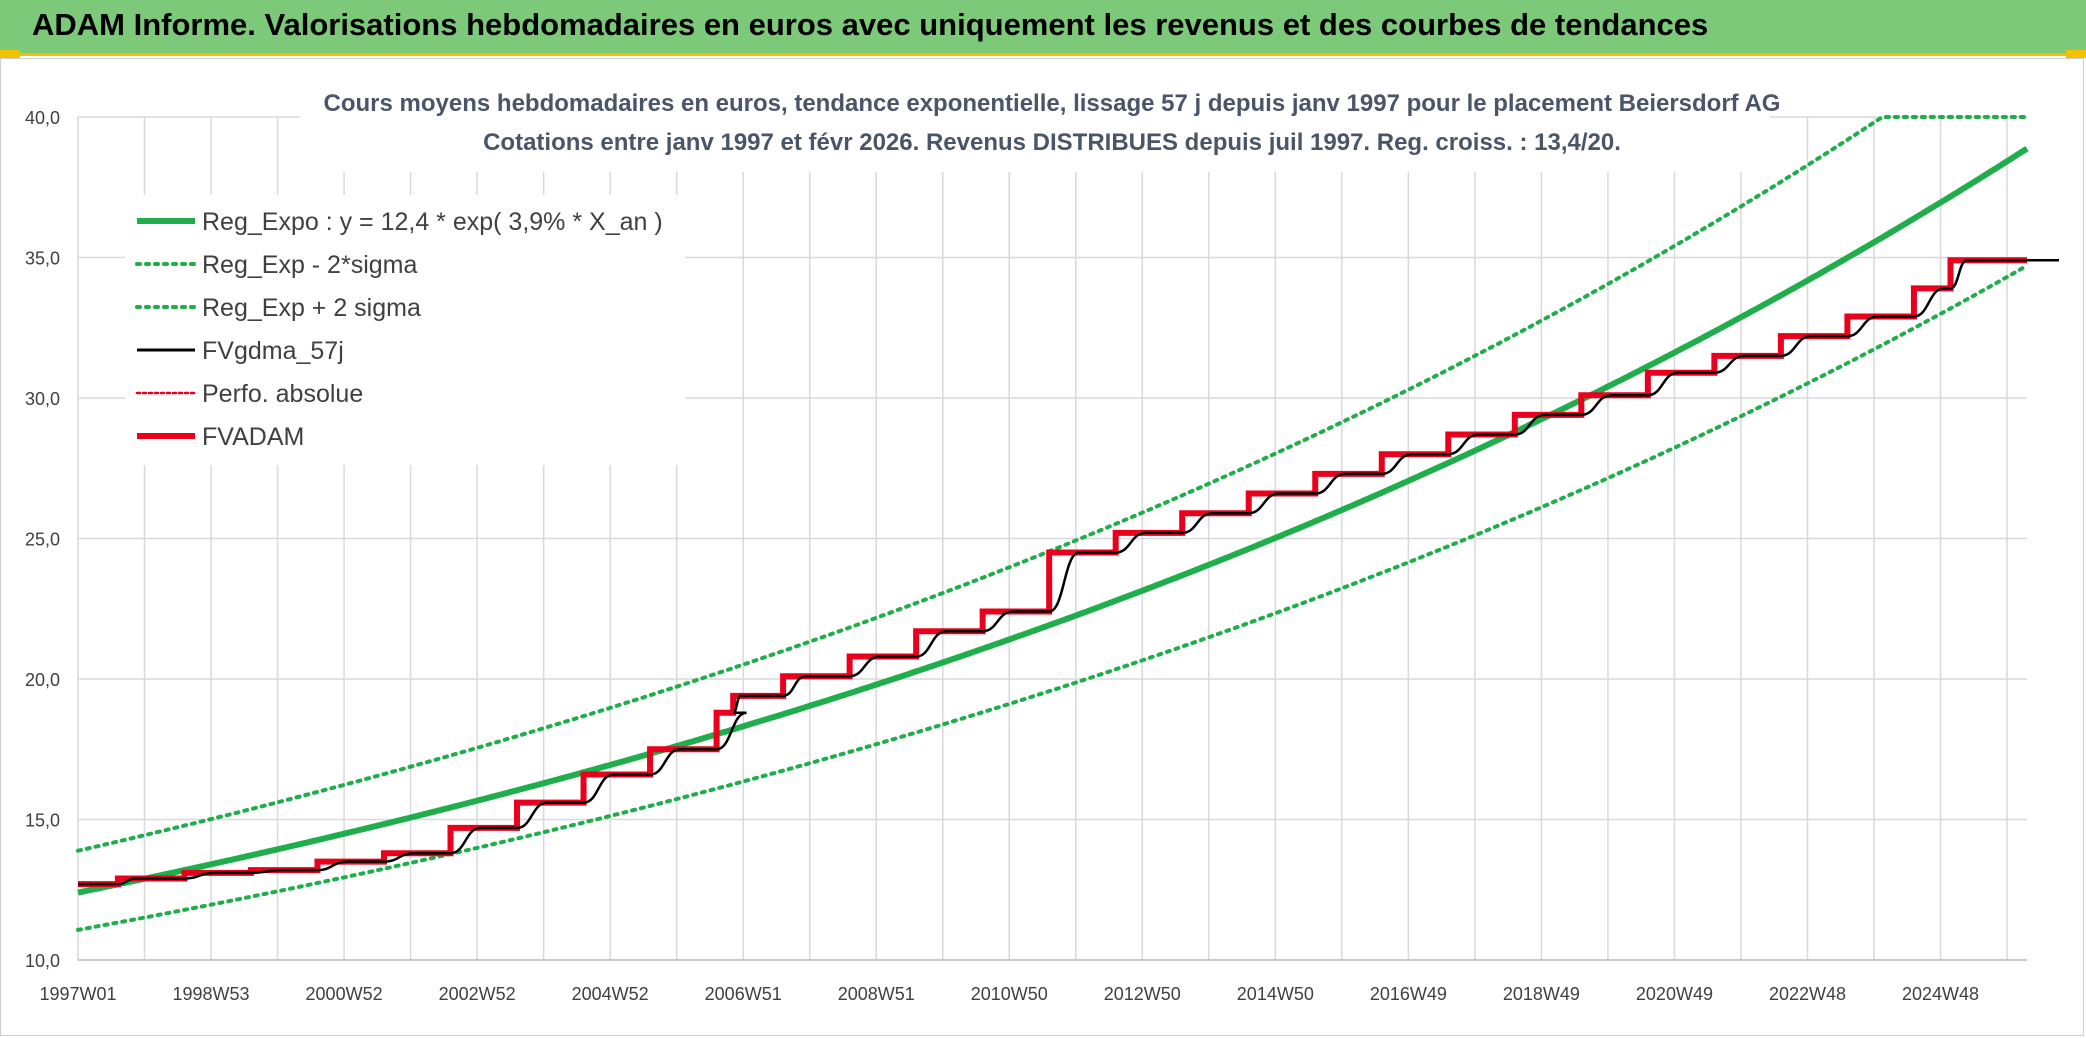 The width and height of the screenshot is (2086, 1038). What do you see at coordinates (1408, 994) in the screenshot?
I see `x-tick-label: 2016W49` at bounding box center [1408, 994].